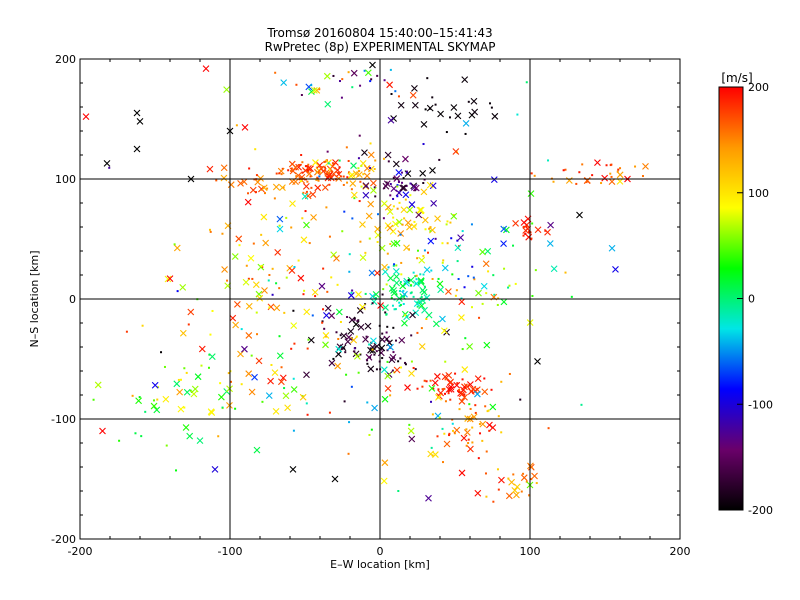 This screenshot has width=800, height=600. I want to click on x-tick-labels: -200 -100 0 100 200, so click(379, 551).